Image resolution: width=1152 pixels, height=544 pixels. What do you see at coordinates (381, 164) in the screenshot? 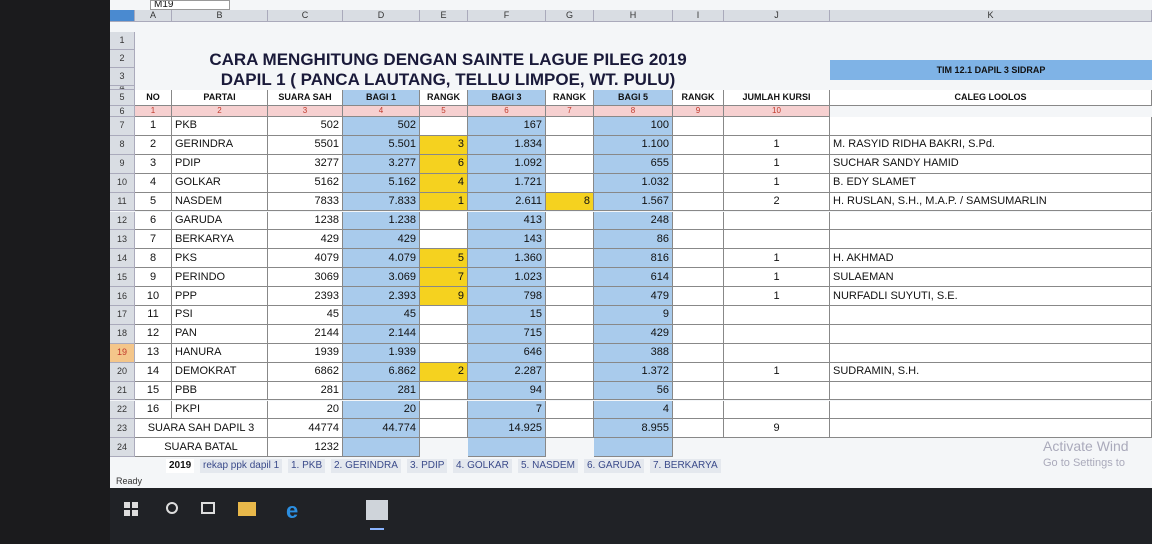
I see `cell: 3.277` at bounding box center [381, 164].